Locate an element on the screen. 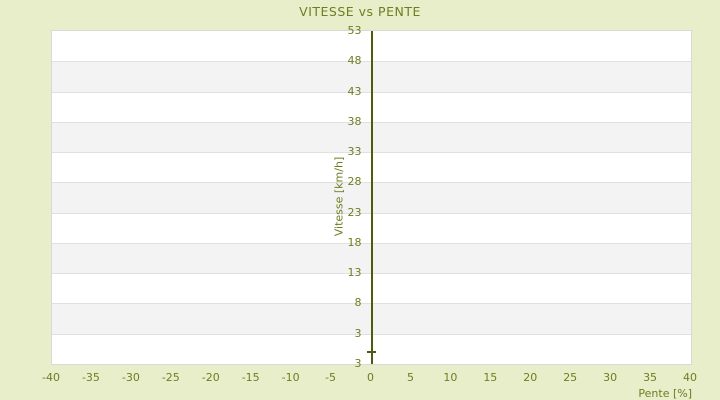 This screenshot has width=720, height=400. y-axis-title: Vitesse [km/h] is located at coordinates (338, 196).